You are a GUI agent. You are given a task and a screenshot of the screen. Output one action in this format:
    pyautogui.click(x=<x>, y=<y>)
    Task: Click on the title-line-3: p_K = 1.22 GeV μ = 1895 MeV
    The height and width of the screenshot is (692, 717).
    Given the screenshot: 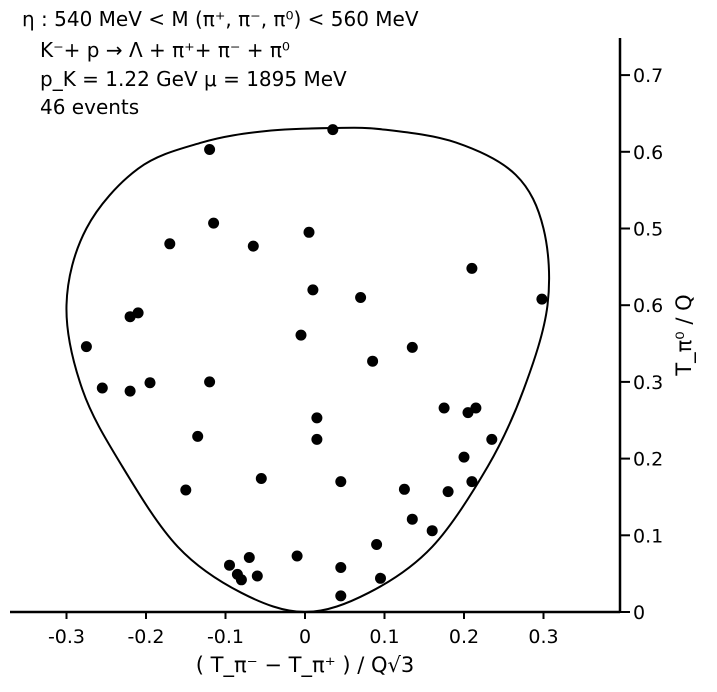 What is the action you would take?
    pyautogui.click(x=193, y=79)
    